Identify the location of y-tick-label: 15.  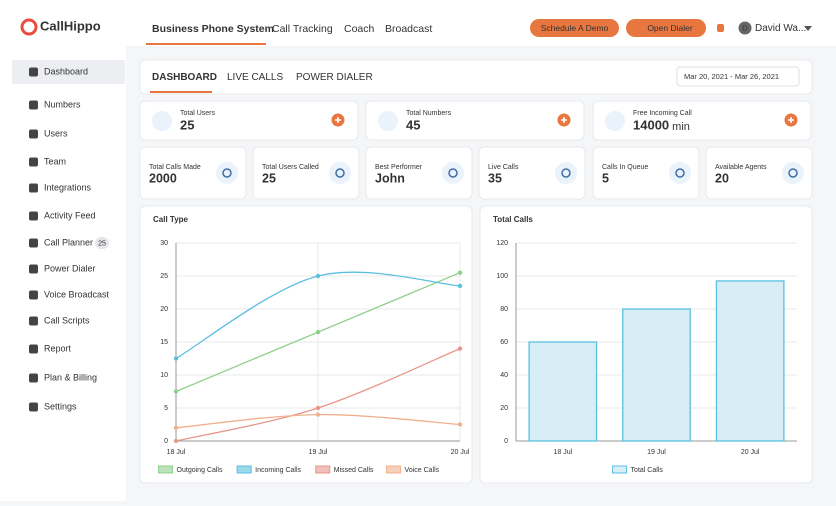
(164, 342).